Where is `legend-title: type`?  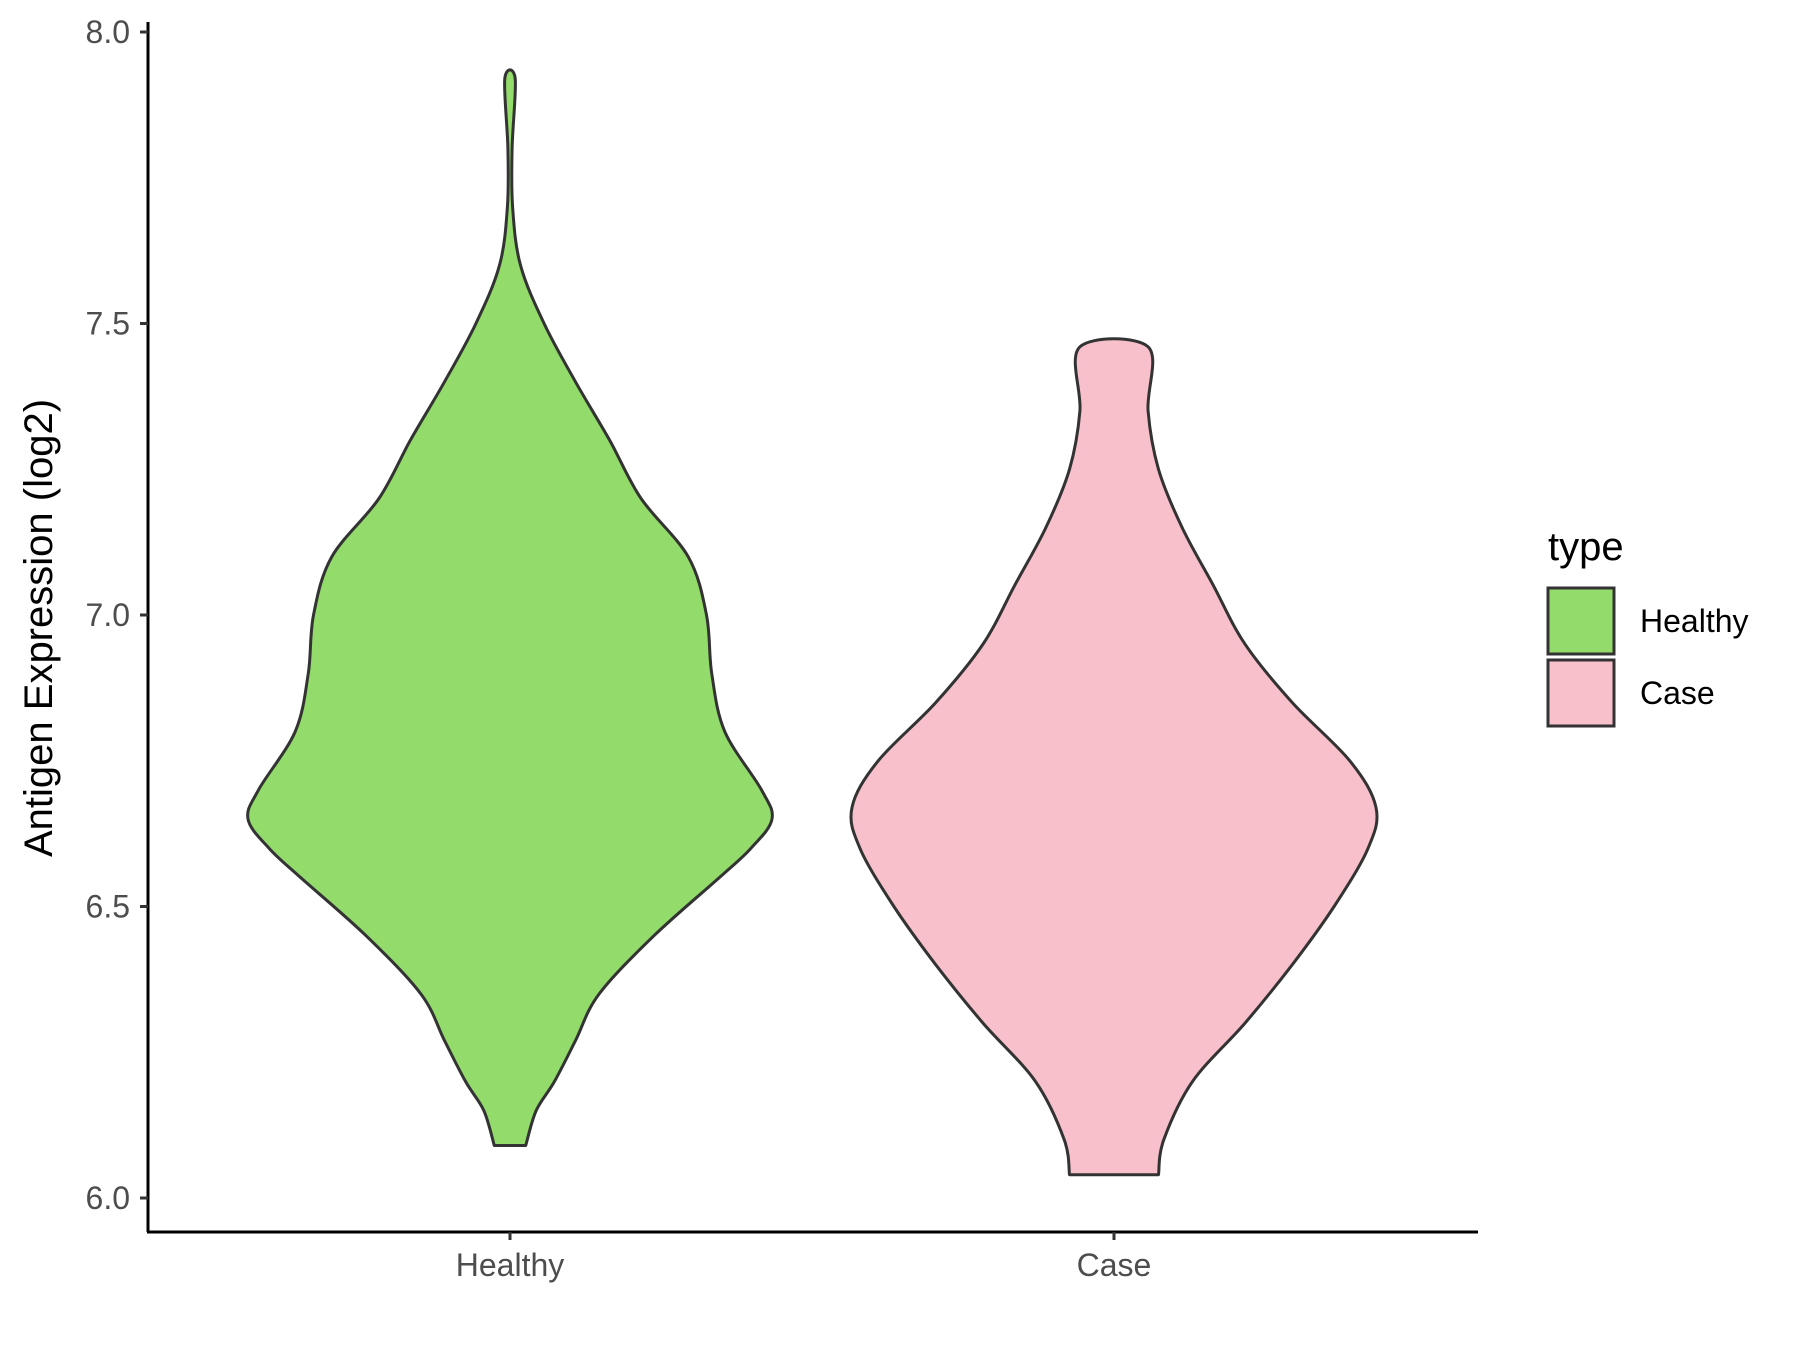
legend-title: type is located at coordinates (1586, 547).